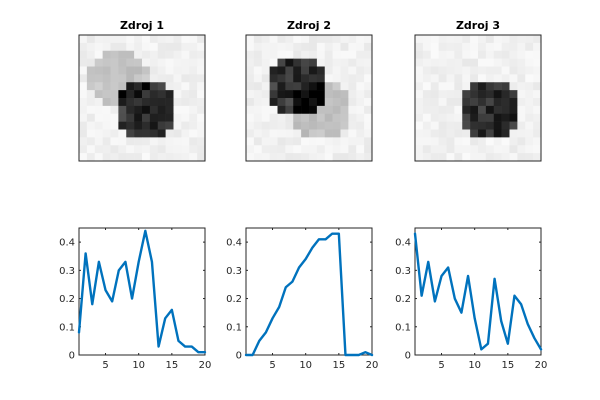  Describe the element at coordinates (234, 299) in the screenshot. I see `y-tick-label: 0.2` at that location.